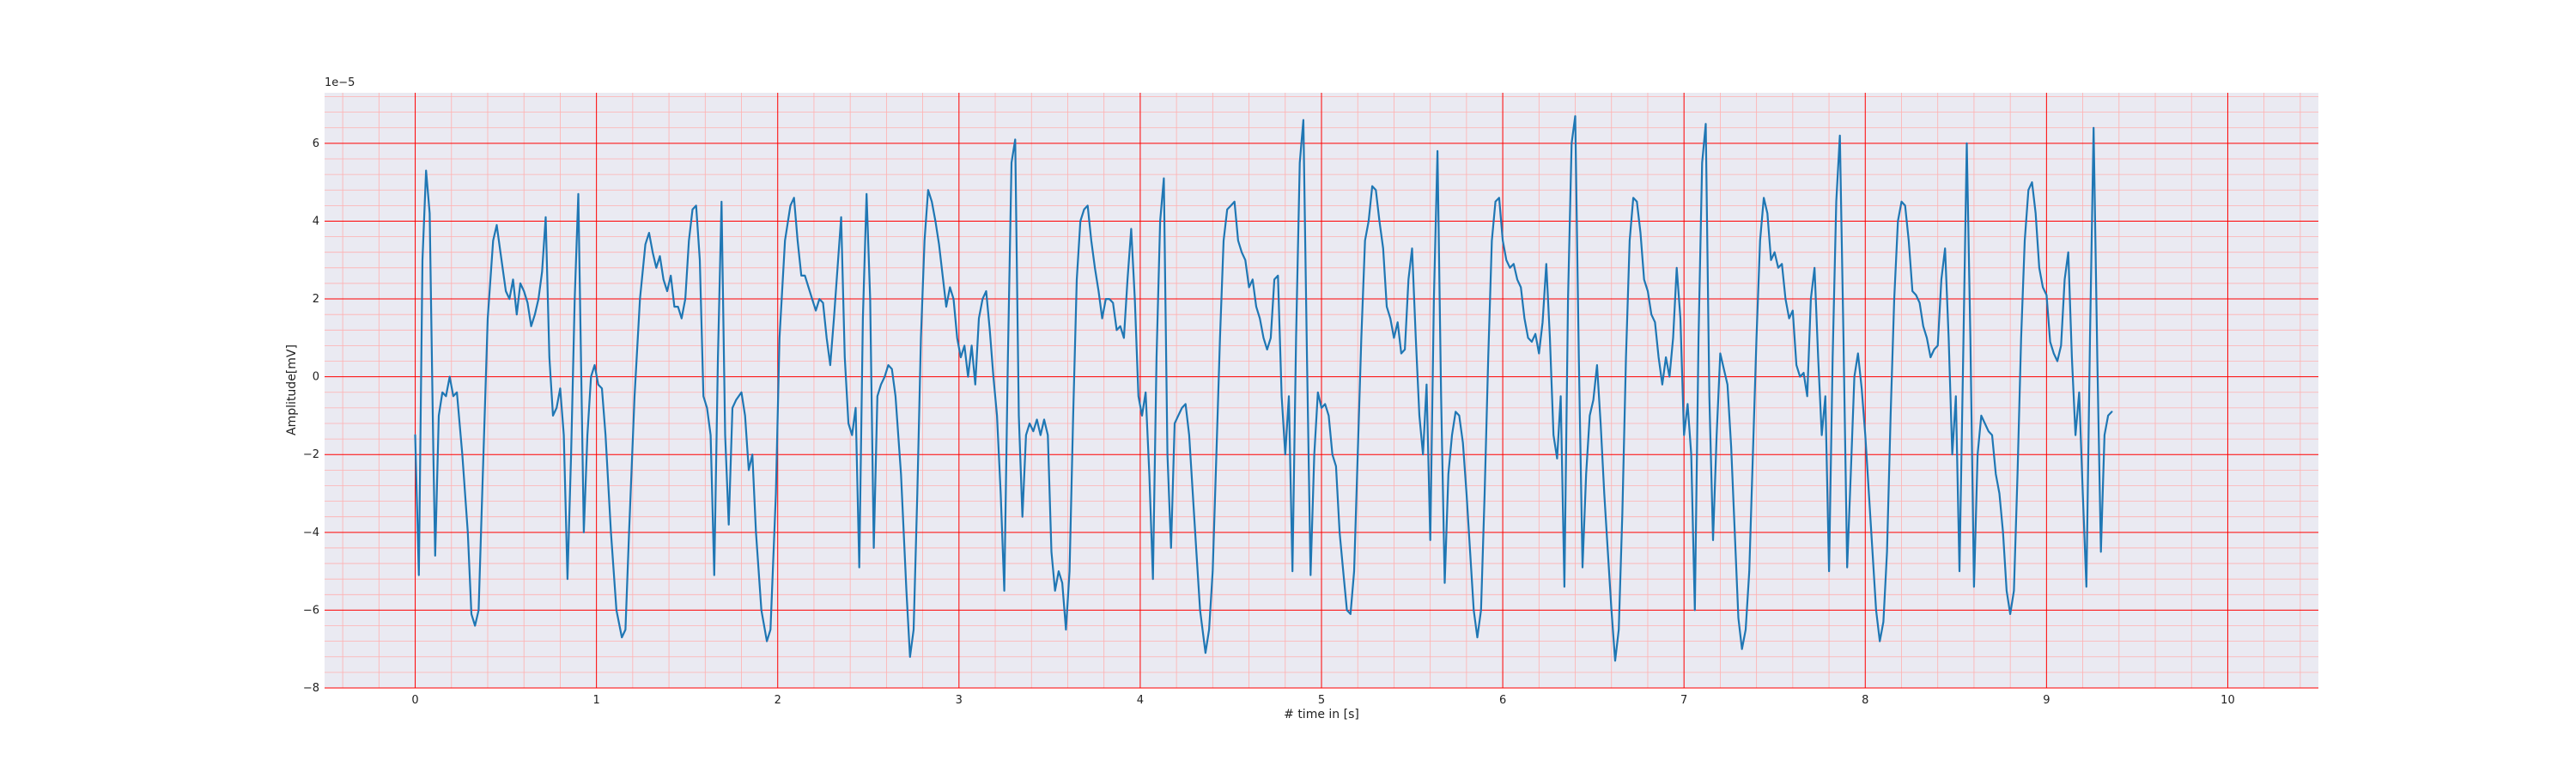 The image size is (2576, 773). Describe the element at coordinates (311, 688) in the screenshot. I see `y-tick-label: −8` at that location.